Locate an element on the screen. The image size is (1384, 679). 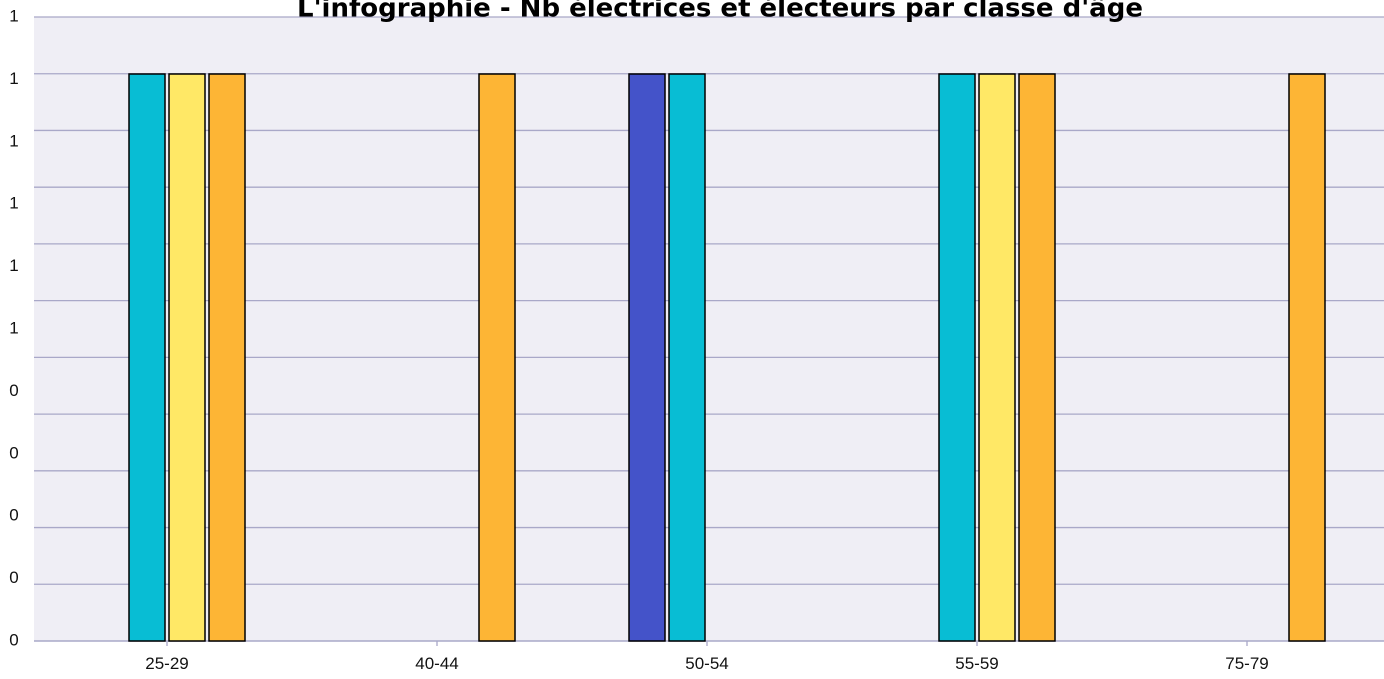
y-axis-ticks: 0 0 0 0 0 1 1 1 1 1 1 is located at coordinates (13, 327).